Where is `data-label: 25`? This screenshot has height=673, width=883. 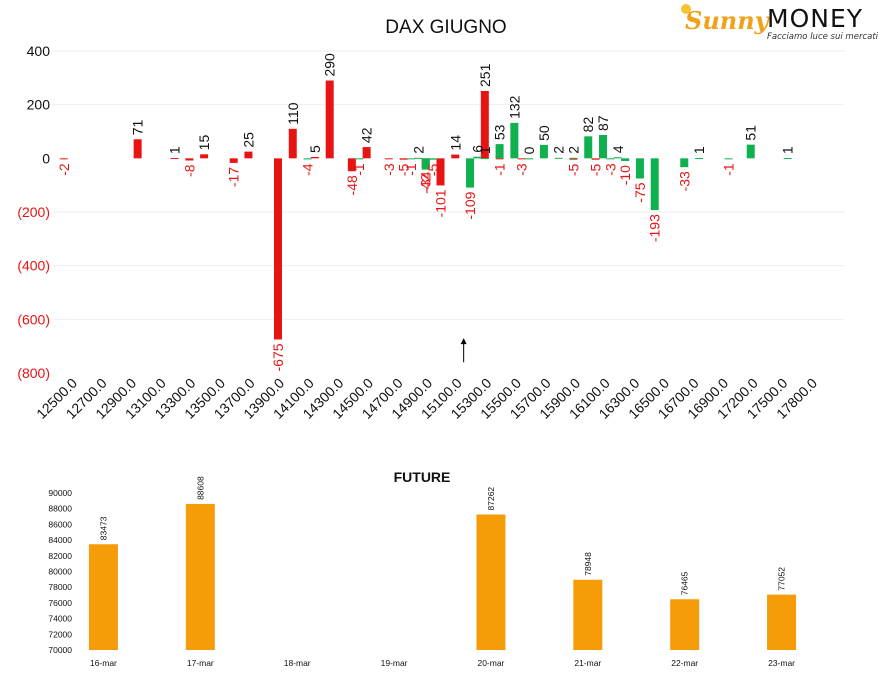 data-label: 25 is located at coordinates (248, 140).